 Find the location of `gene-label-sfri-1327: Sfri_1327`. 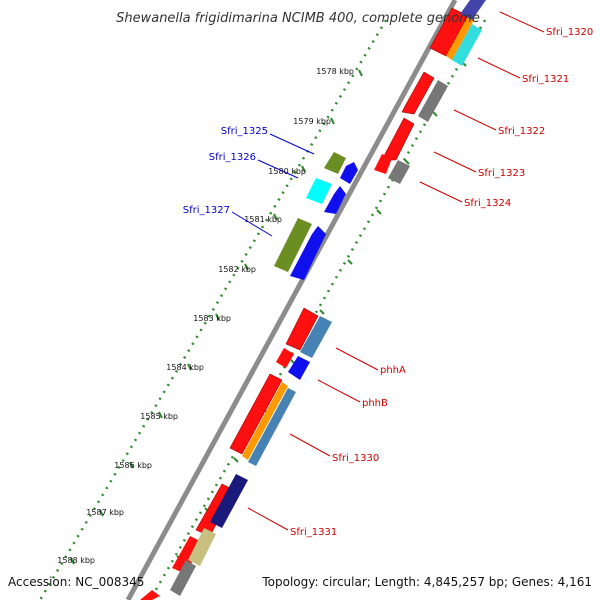

gene-label-sfri-1327: Sfri_1327 is located at coordinates (206, 210).